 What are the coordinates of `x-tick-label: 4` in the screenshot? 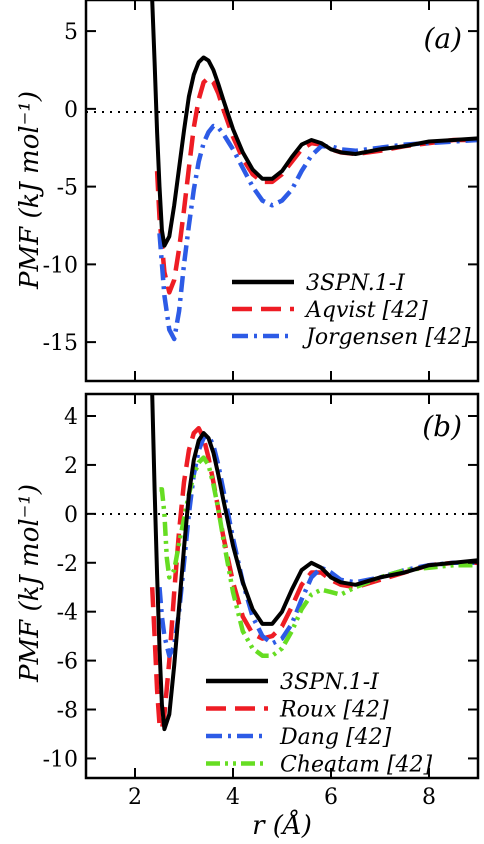 It's located at (233, 797).